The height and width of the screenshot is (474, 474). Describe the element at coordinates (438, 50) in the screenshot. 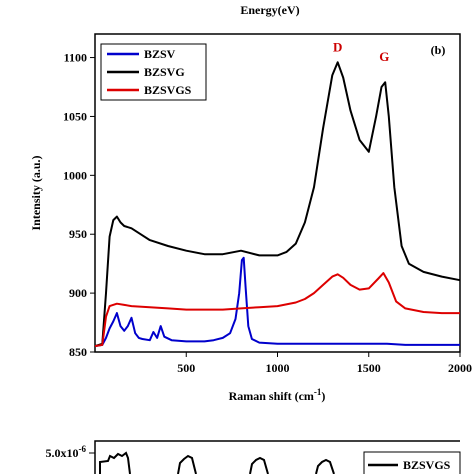

I see `panel-label: (b)` at that location.